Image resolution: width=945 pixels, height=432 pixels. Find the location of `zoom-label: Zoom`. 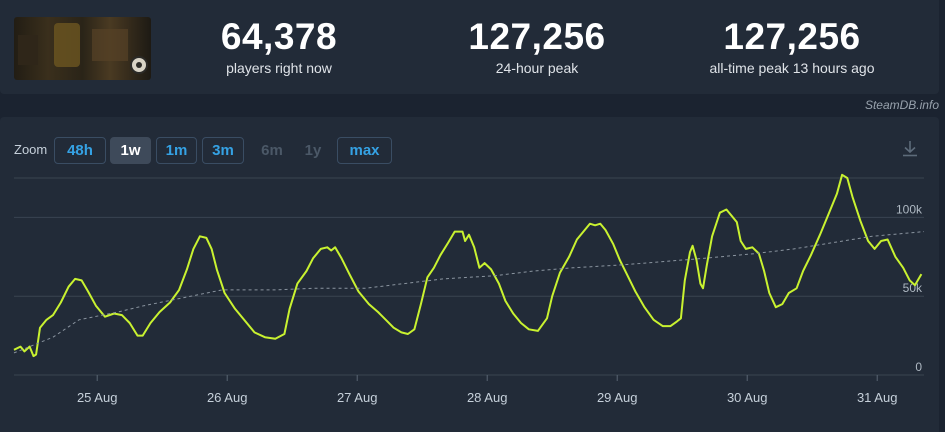

zoom-label: Zoom is located at coordinates (31, 149).